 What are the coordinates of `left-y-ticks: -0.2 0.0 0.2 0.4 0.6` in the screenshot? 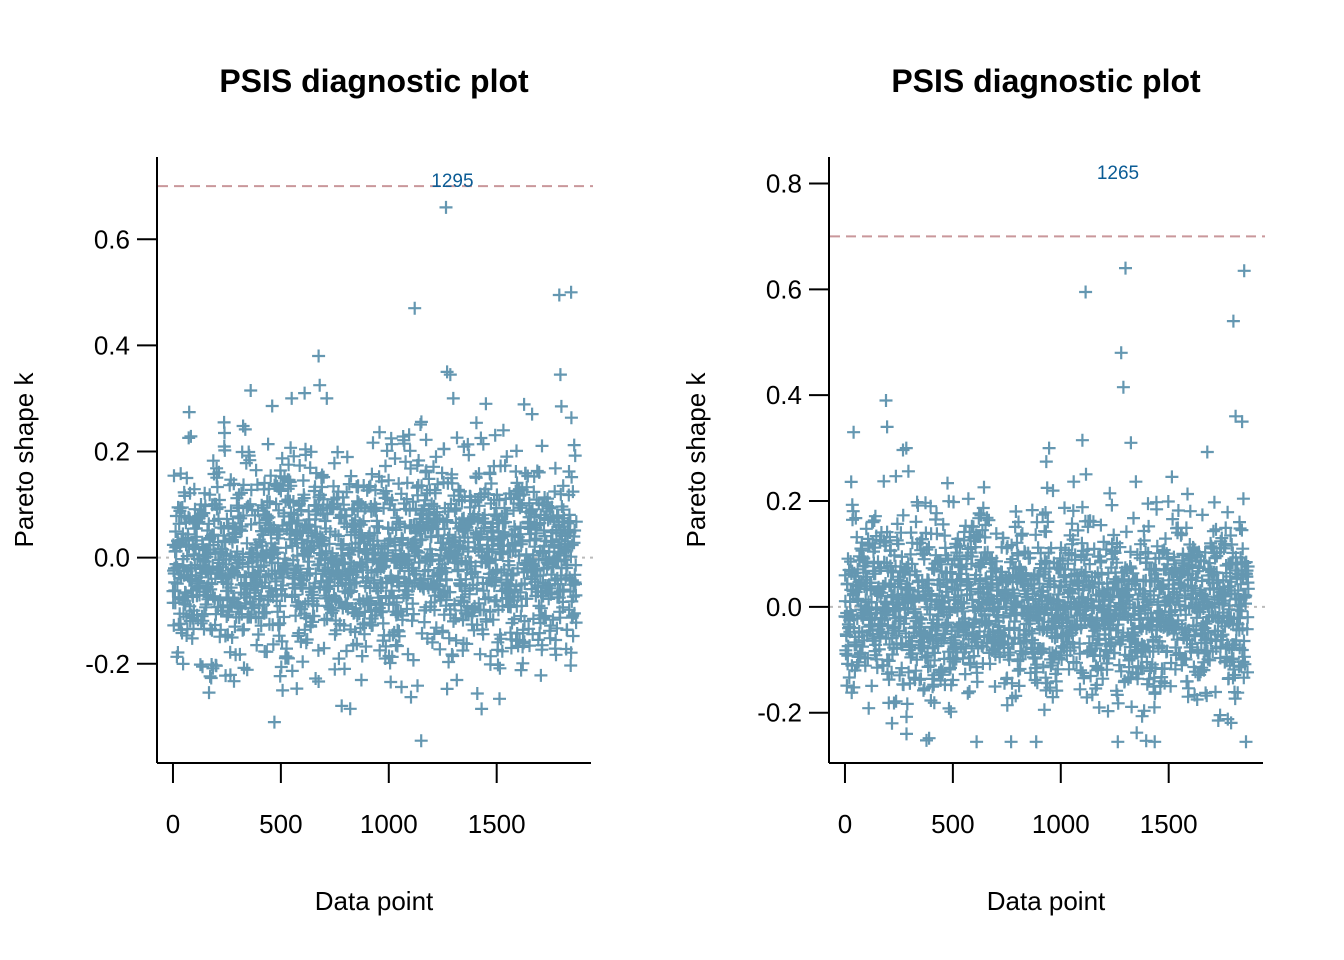 It's located at (121, 451).